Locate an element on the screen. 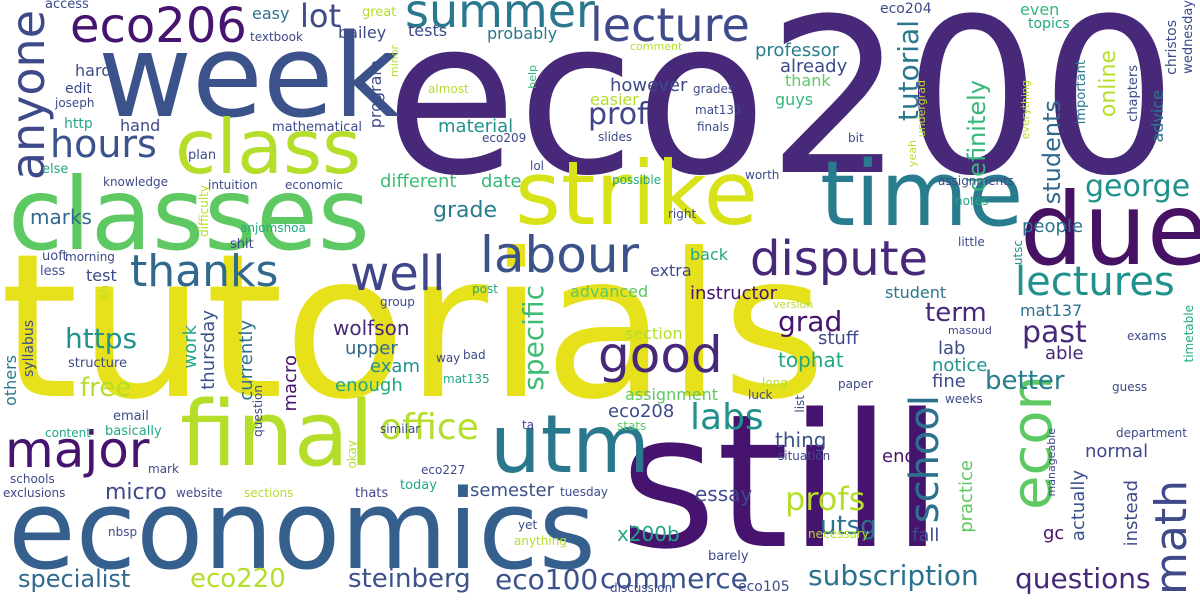  word-oh: oh is located at coordinates (104, 292).